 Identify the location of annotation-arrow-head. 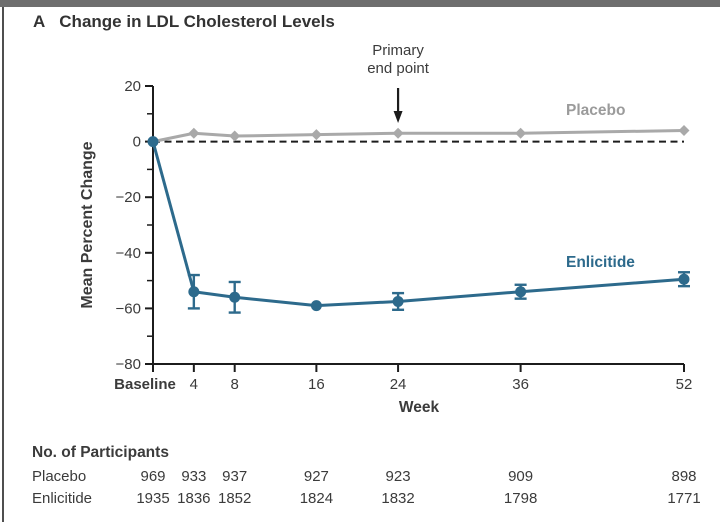
(398, 117).